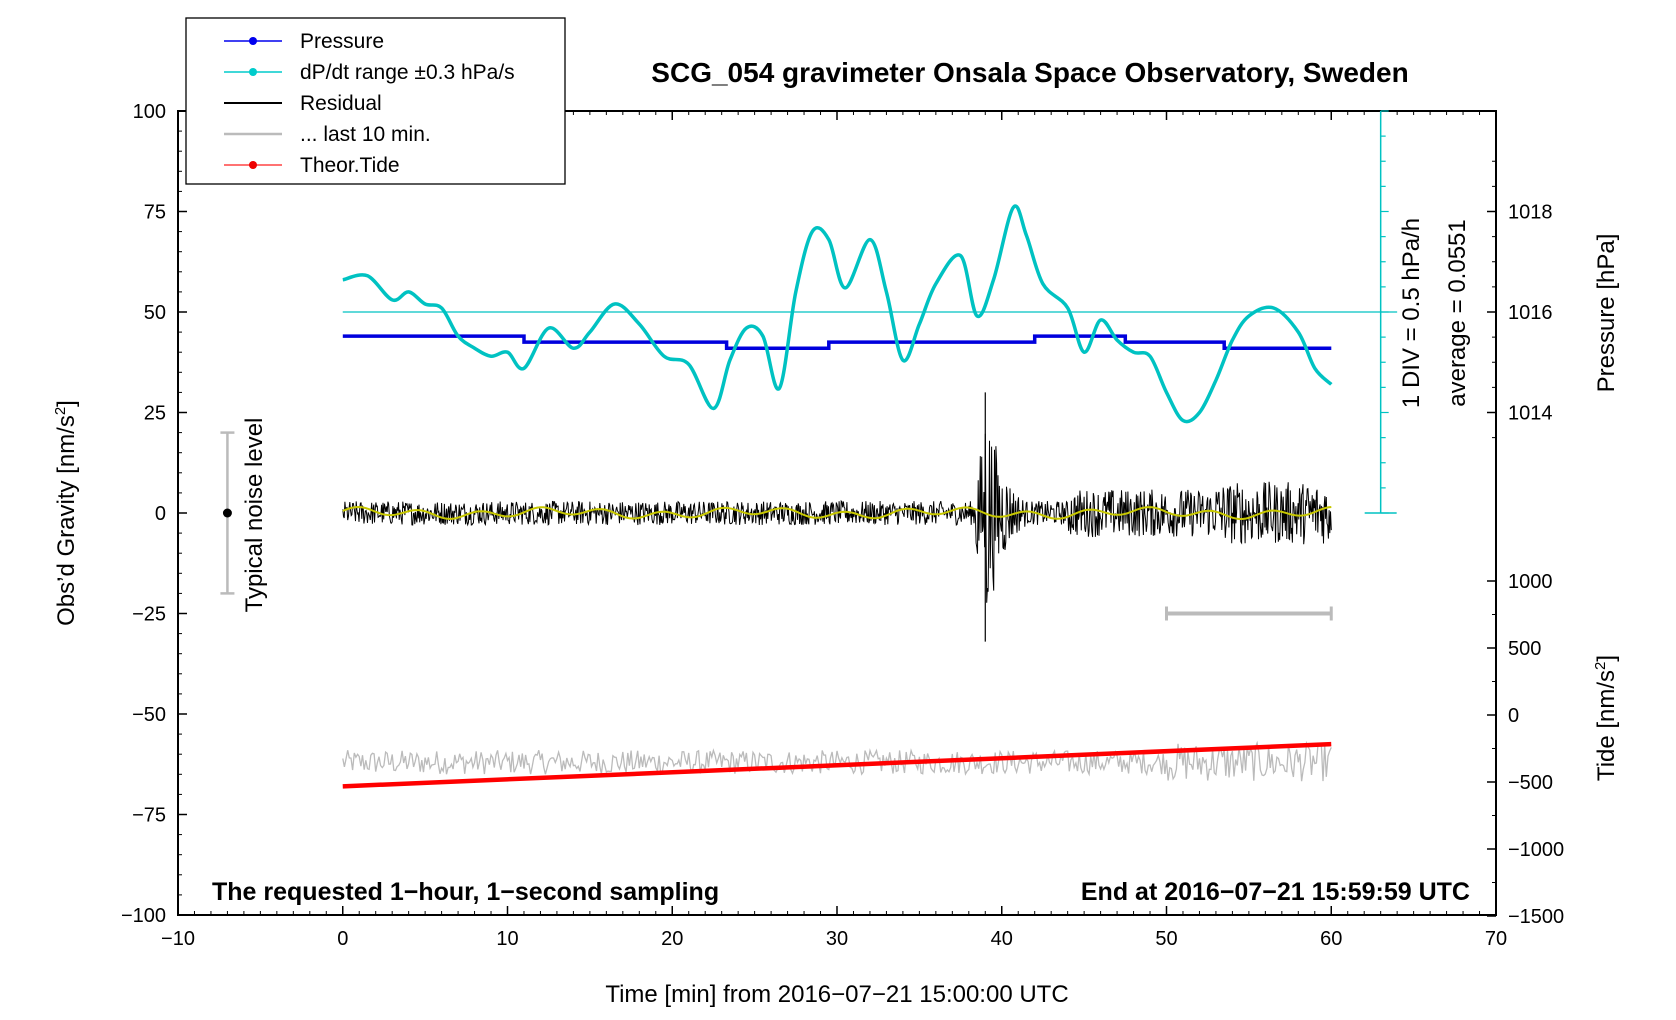  Describe the element at coordinates (837, 939) in the screenshot. I see `x-tick-label: 30` at that location.